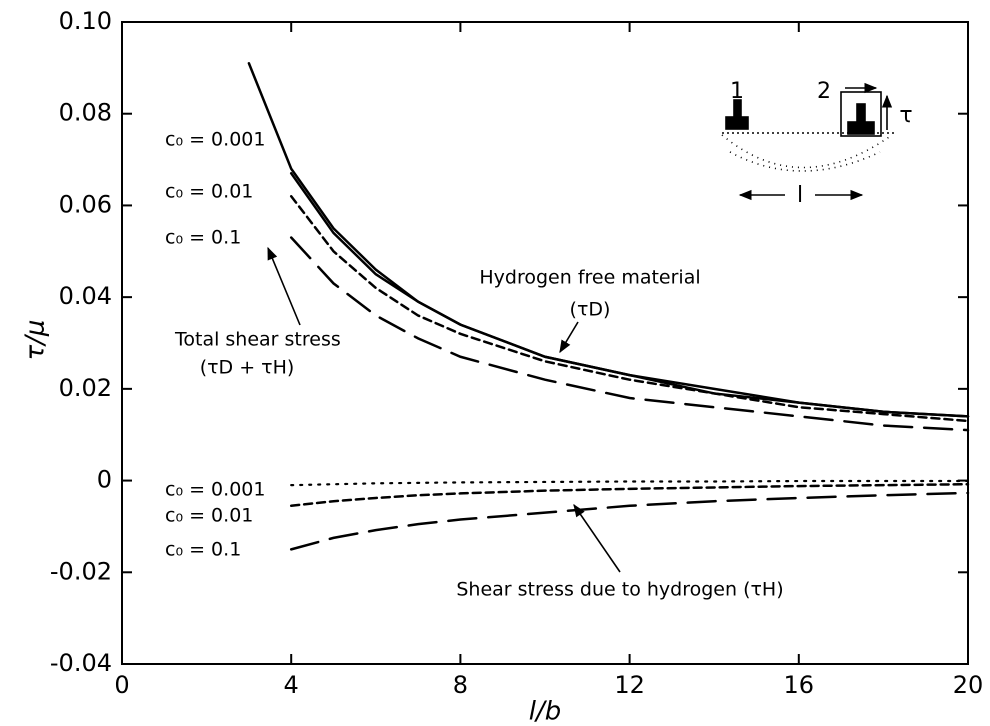 Image resolution: width=990 pixels, height=726 pixels. What do you see at coordinates (824, 91) in the screenshot?
I see `inset-label: 2` at bounding box center [824, 91].